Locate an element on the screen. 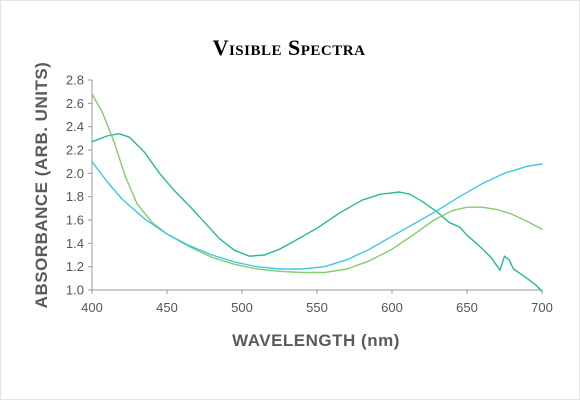 Image resolution: width=580 pixels, height=400 pixels. x-tick-label: 700 is located at coordinates (542, 307).